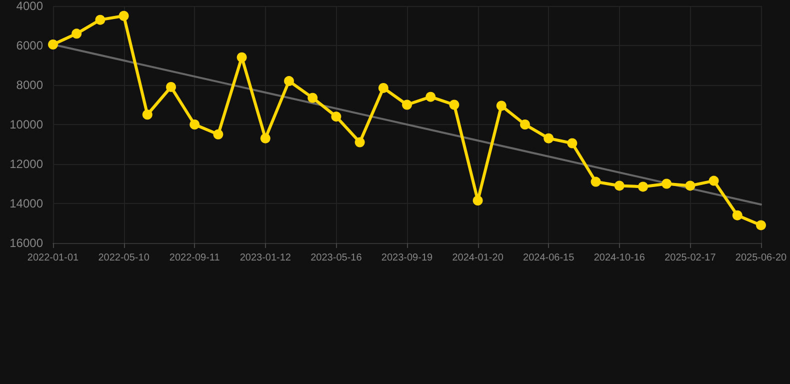  What do you see at coordinates (27, 125) in the screenshot?
I see `y-tick-label: 10000` at bounding box center [27, 125].